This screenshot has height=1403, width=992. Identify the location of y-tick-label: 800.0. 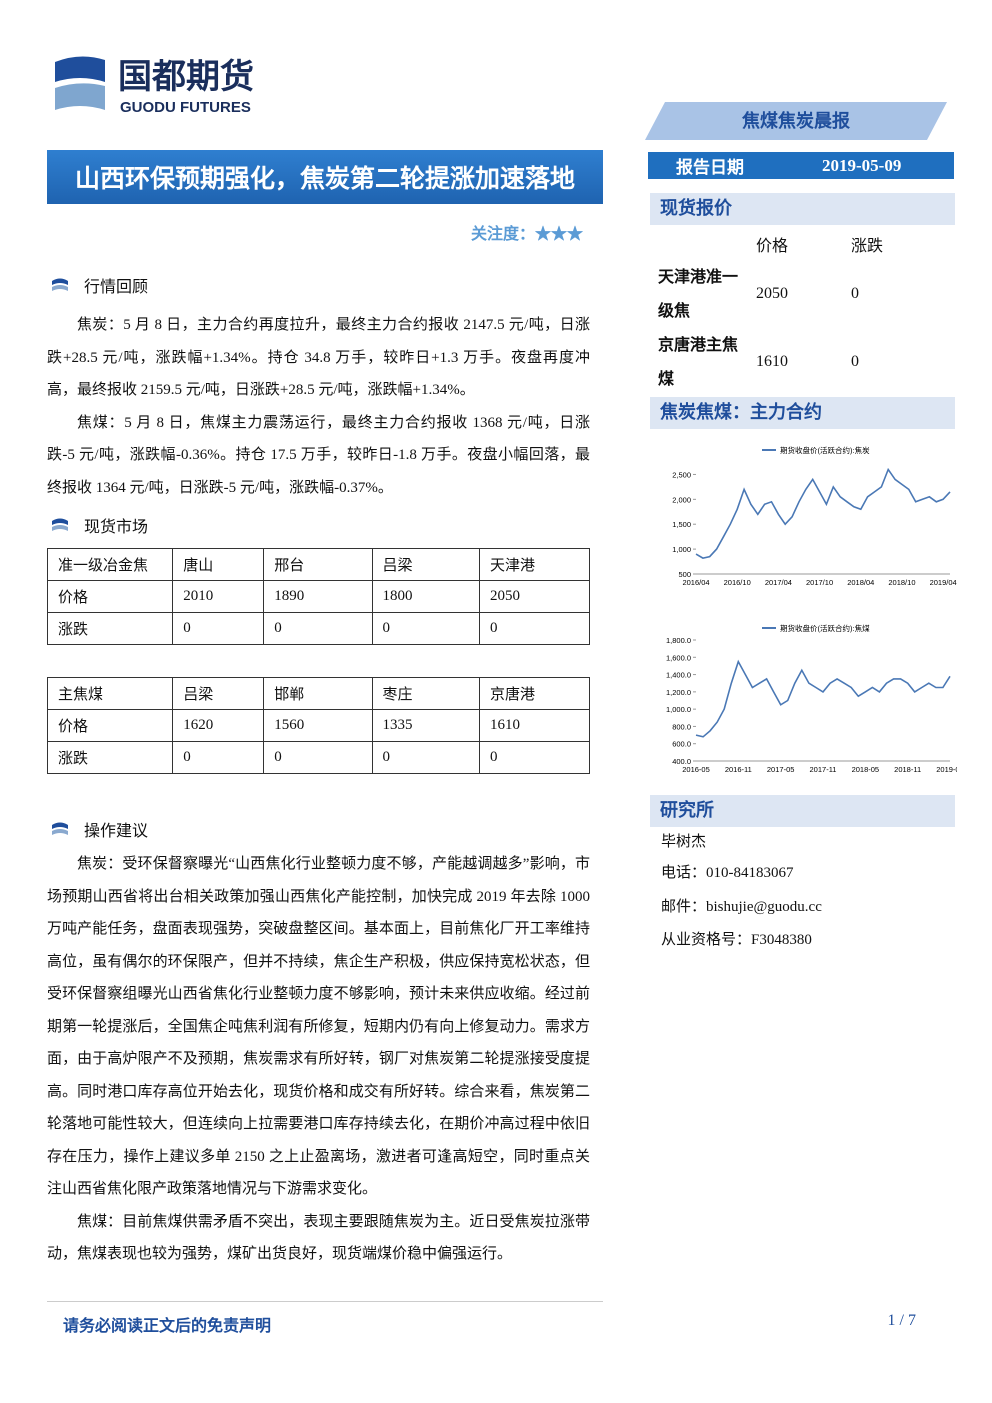
(681, 726).